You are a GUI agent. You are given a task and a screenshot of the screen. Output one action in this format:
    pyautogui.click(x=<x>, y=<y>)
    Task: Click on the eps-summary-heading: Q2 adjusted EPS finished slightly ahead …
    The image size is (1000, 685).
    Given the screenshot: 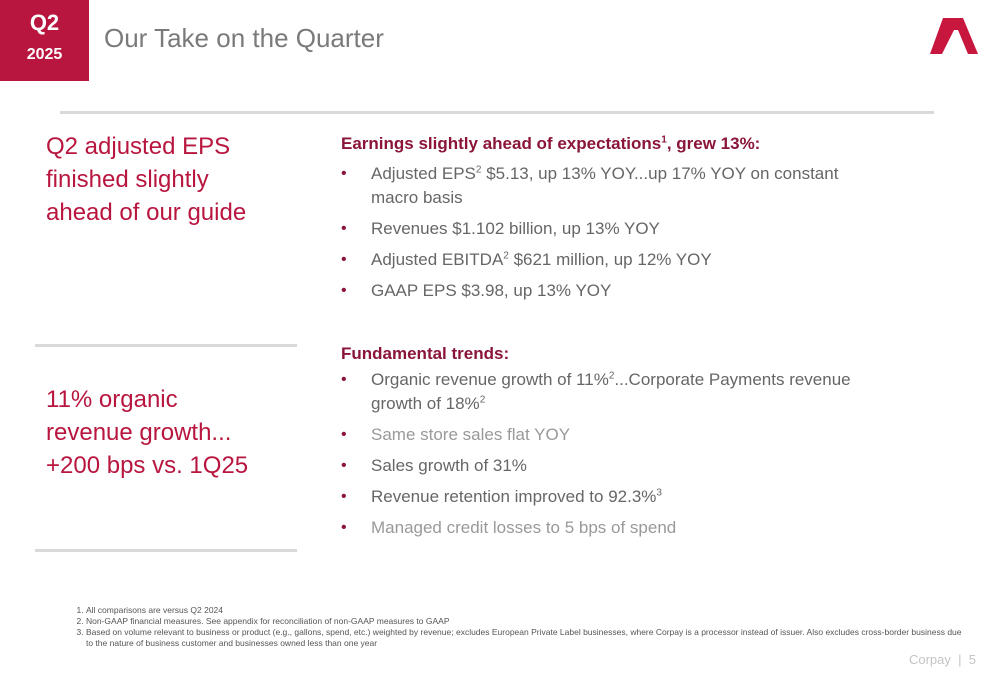 What is the action you would take?
    pyautogui.click(x=176, y=179)
    